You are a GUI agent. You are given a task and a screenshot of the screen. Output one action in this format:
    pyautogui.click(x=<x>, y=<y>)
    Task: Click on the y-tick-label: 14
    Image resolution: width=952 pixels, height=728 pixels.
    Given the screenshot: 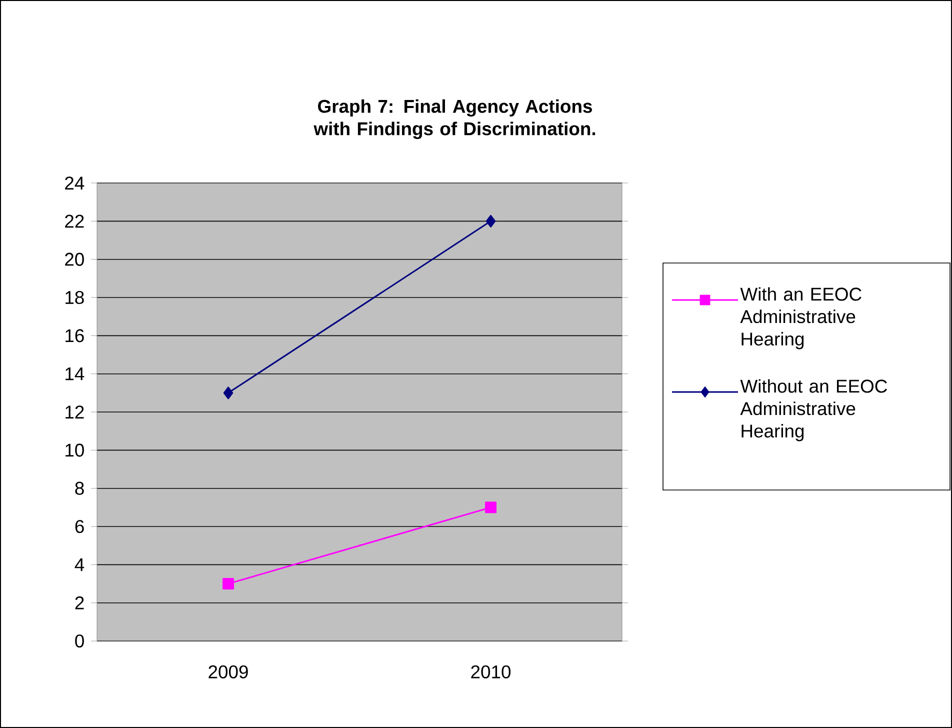 What is the action you would take?
    pyautogui.click(x=75, y=373)
    